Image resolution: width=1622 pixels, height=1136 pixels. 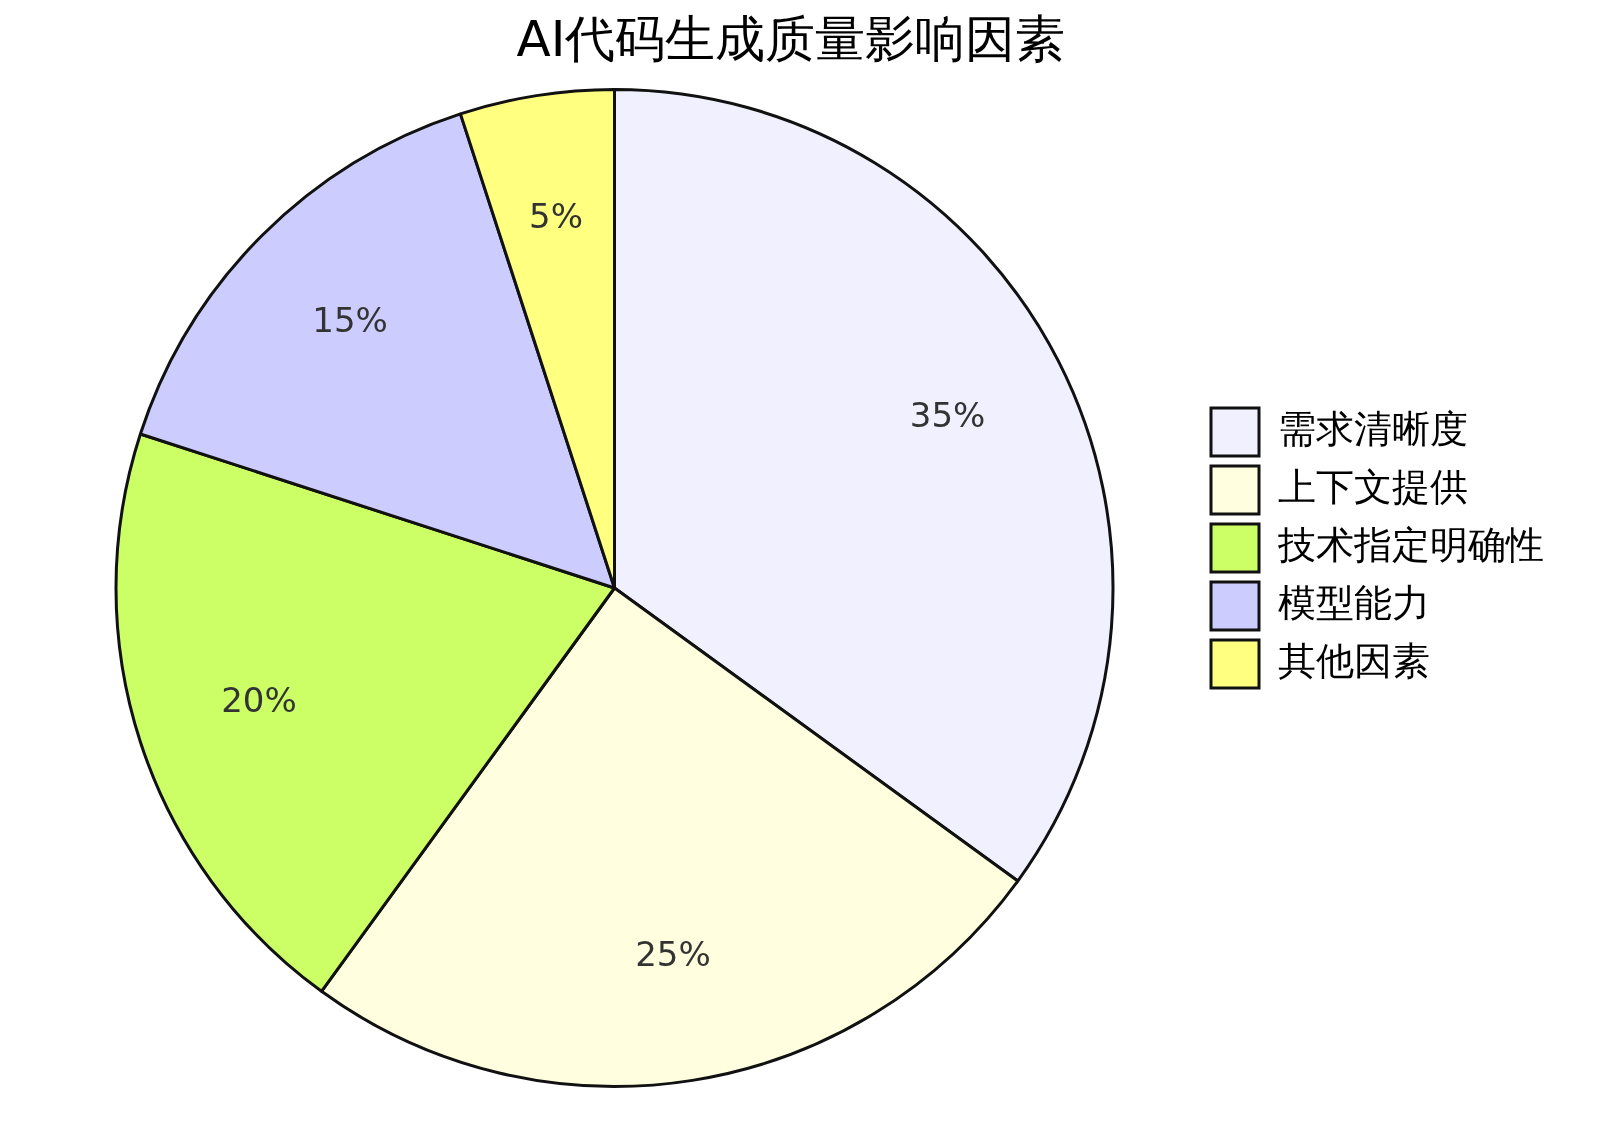 What do you see at coordinates (259, 700) in the screenshot?
I see `data-label: 20%` at bounding box center [259, 700].